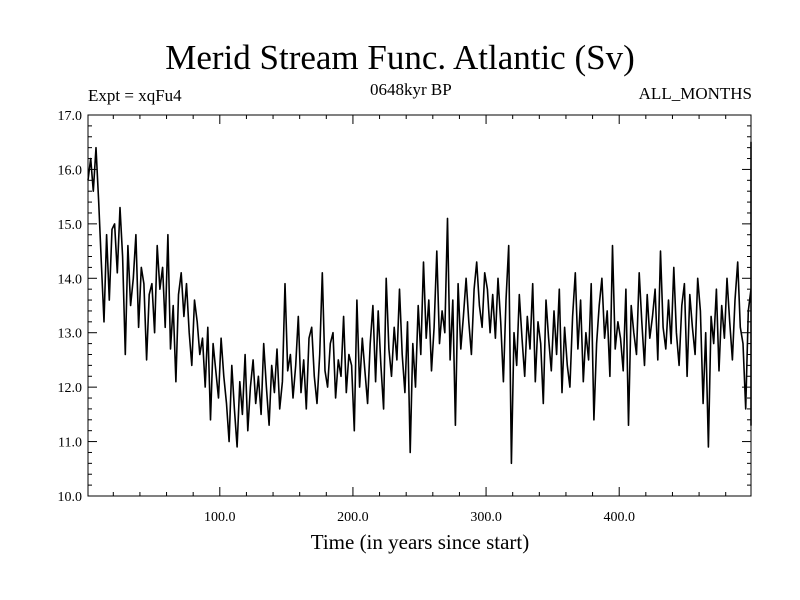  I want to click on y-tick-label: 14.0, so click(70, 279).